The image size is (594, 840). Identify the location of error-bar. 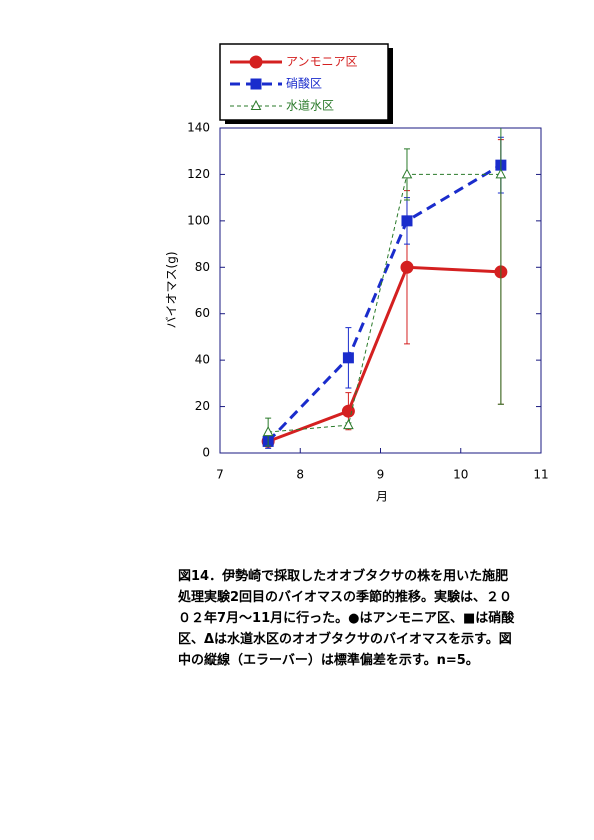
(500, 266).